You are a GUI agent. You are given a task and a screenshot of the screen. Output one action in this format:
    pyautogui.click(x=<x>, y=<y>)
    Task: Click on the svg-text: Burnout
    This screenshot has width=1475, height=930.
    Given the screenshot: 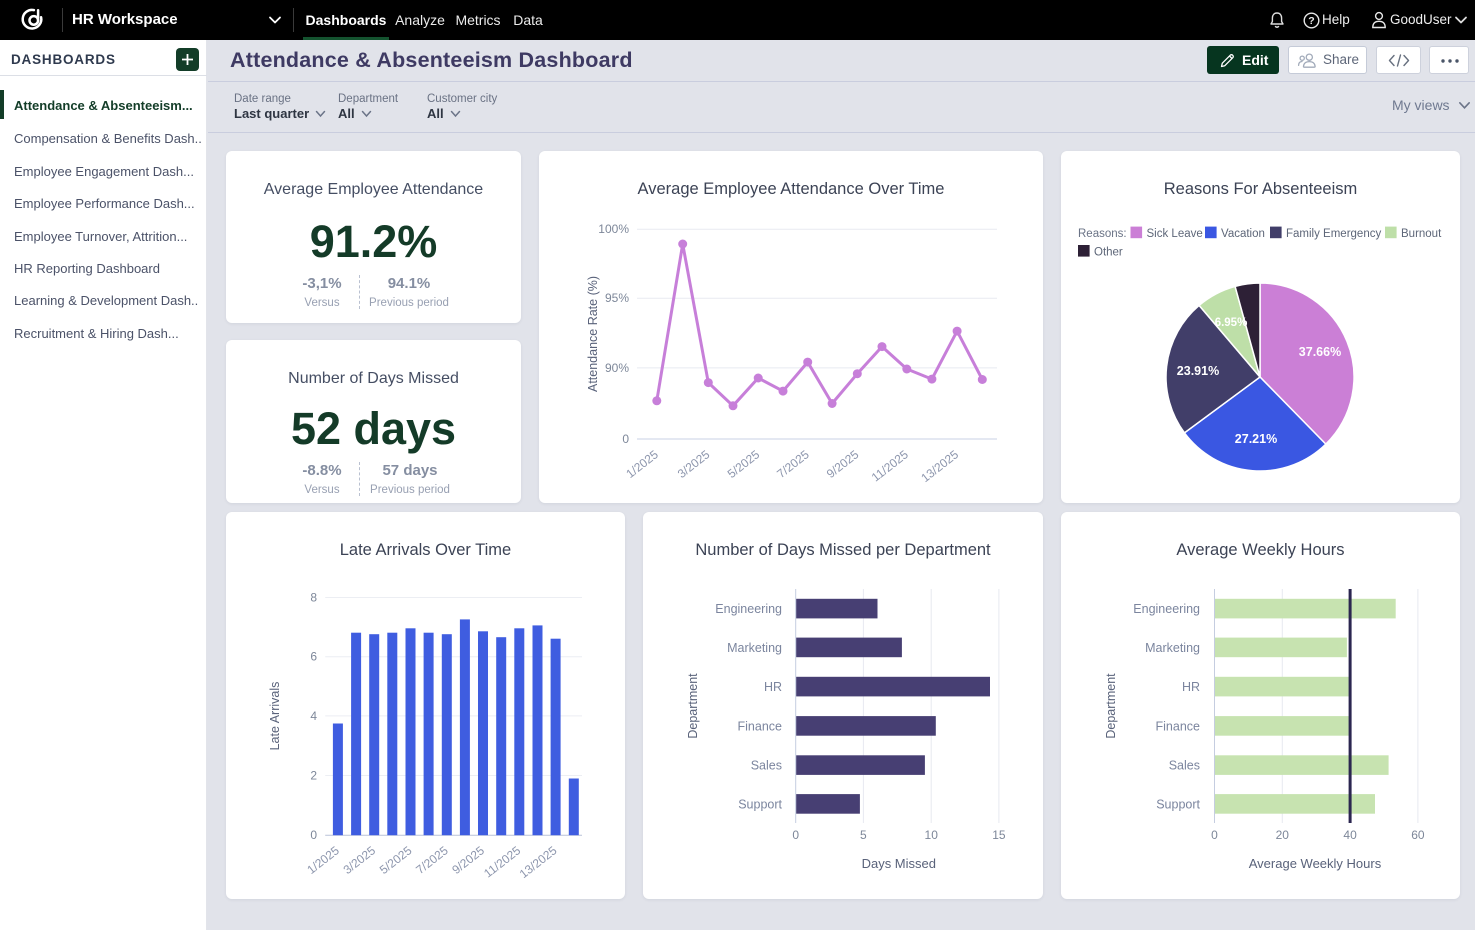 What is the action you would take?
    pyautogui.click(x=1421, y=234)
    